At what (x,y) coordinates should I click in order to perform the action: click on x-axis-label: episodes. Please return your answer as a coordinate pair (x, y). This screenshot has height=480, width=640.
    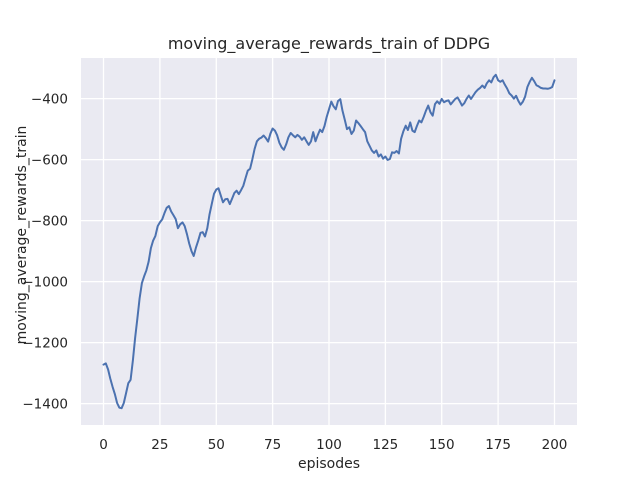
    Looking at the image, I should click on (329, 464).